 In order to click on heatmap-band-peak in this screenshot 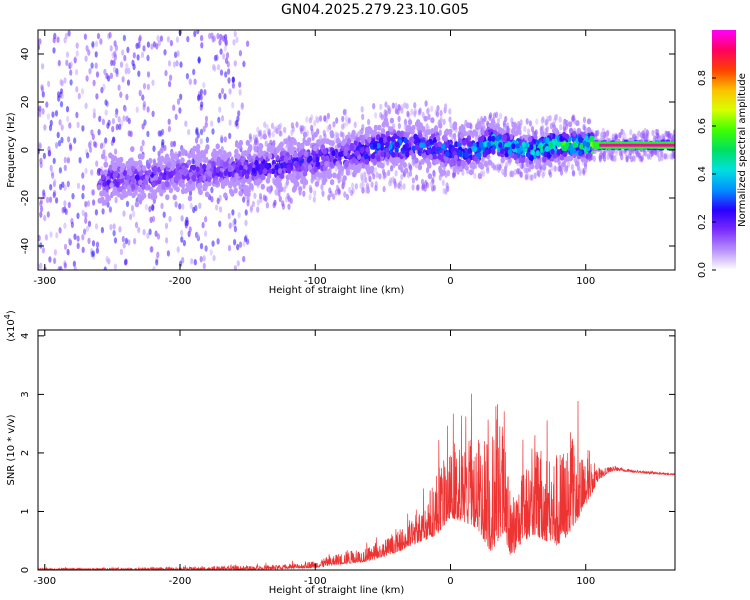, I will do `click(637, 145)`.